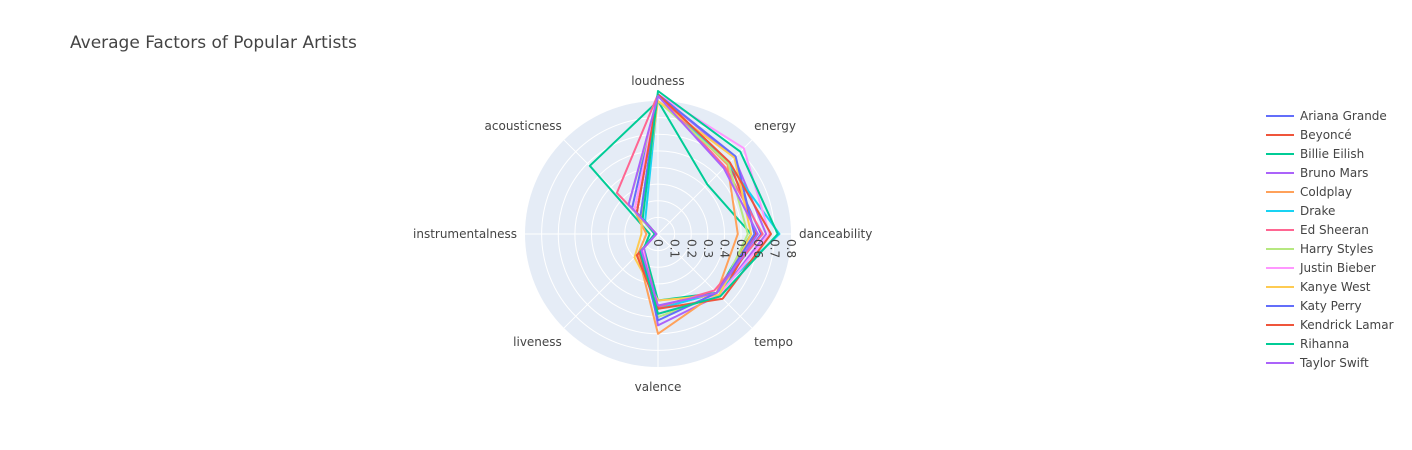  I want to click on legend-label: Justin Bieber, so click(1338, 267).